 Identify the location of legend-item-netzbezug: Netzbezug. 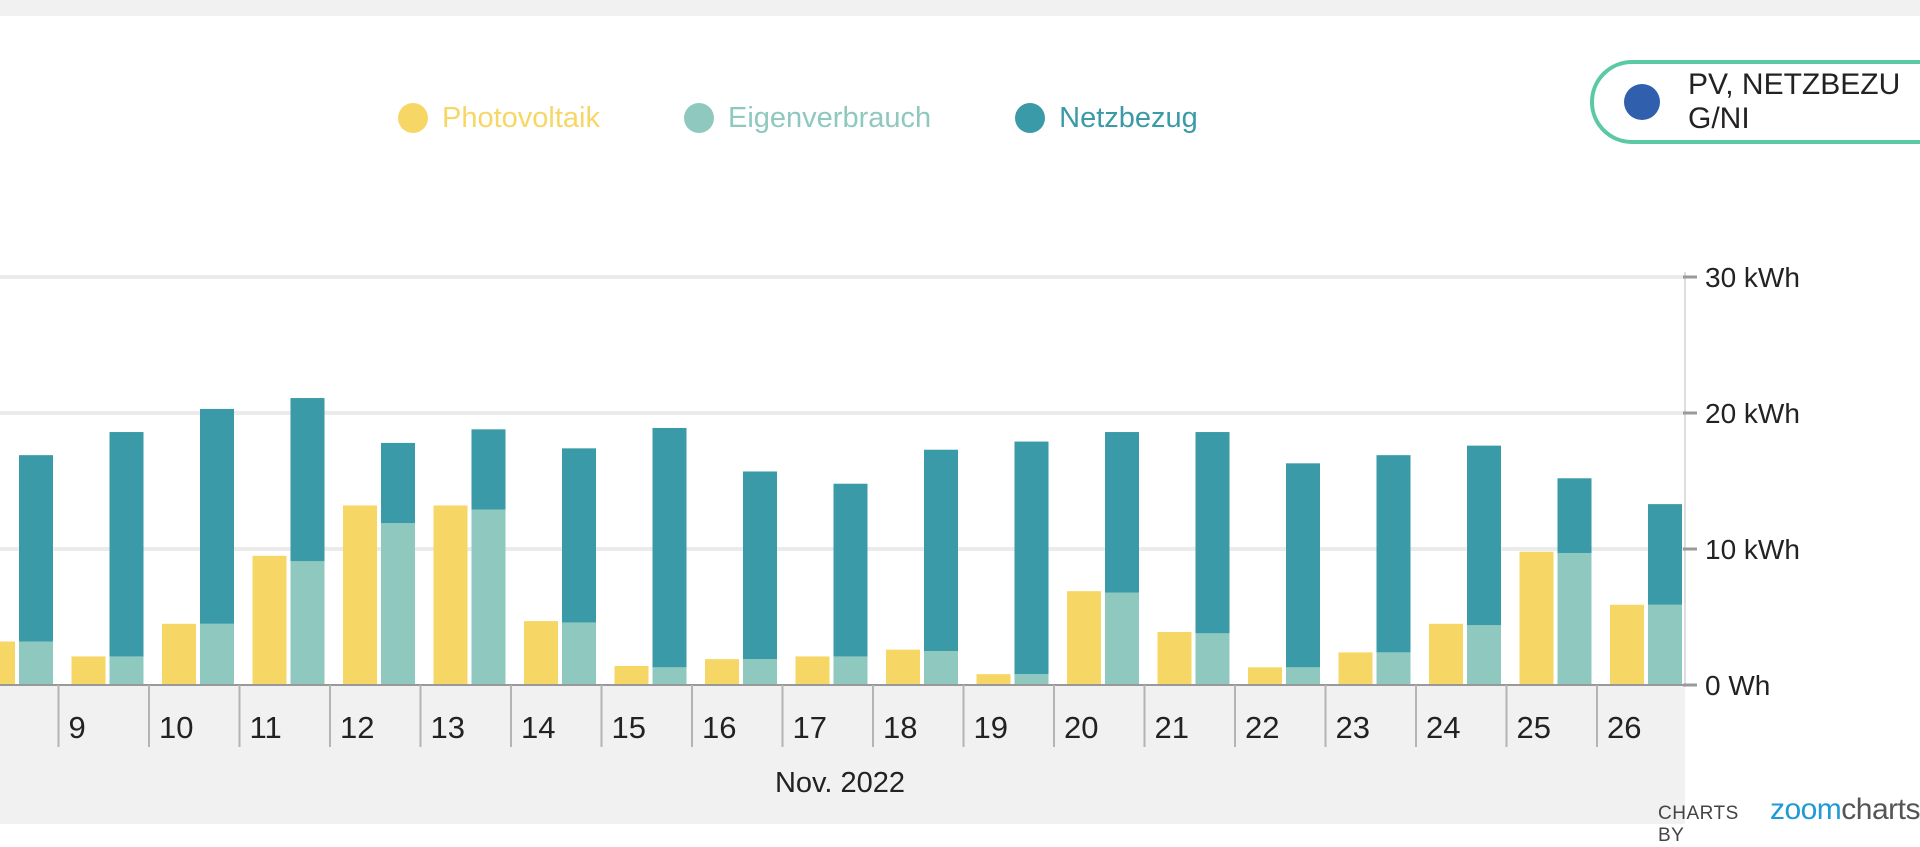
(1106, 118).